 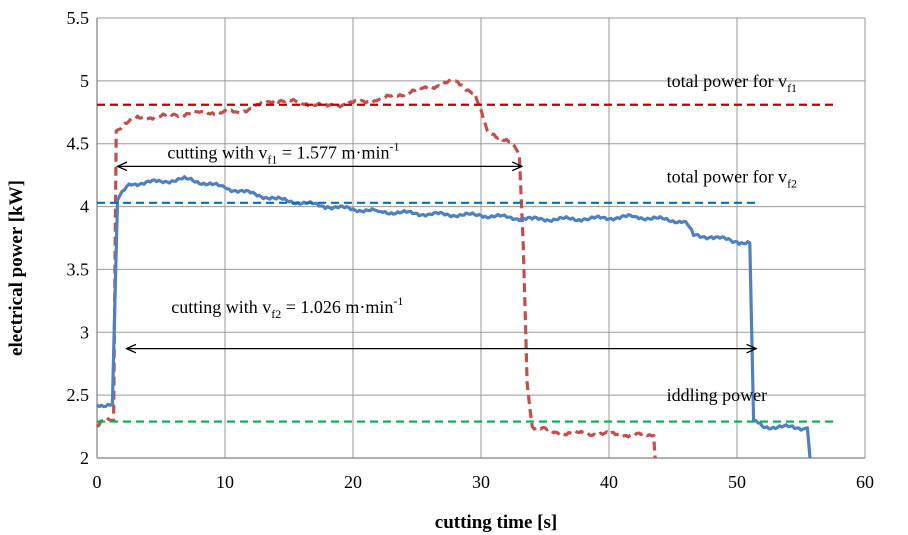 What do you see at coordinates (287, 307) in the screenshot?
I see `cutting-annotation: cutting with vf2 = 1.026 m·min-1` at bounding box center [287, 307].